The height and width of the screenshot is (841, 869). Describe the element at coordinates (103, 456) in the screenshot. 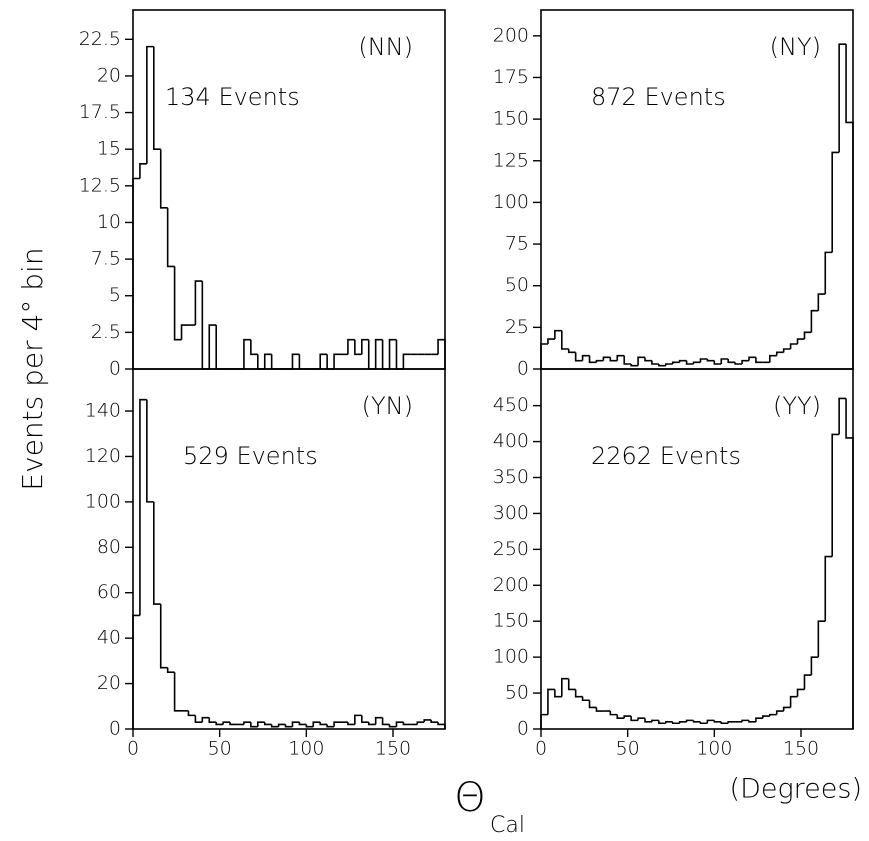

I see `y-tick-label: 120` at that location.